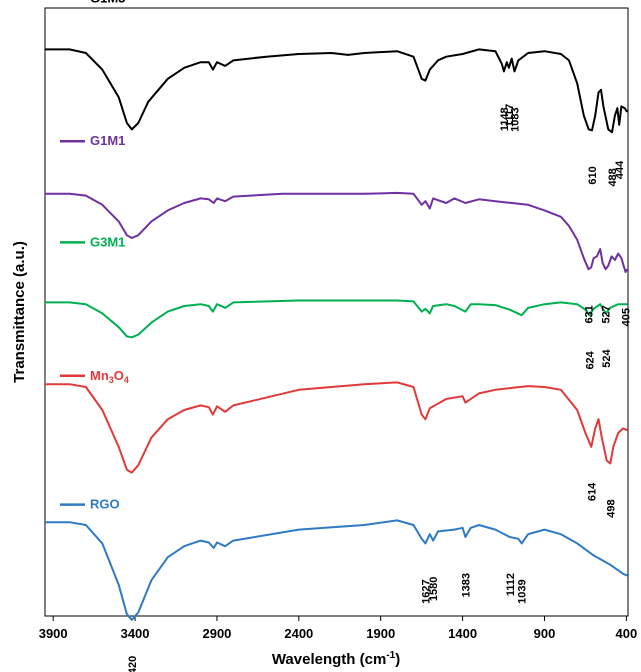 The height and width of the screenshot is (672, 641). What do you see at coordinates (336, 570) in the screenshot?
I see `series-line-rgo` at bounding box center [336, 570].